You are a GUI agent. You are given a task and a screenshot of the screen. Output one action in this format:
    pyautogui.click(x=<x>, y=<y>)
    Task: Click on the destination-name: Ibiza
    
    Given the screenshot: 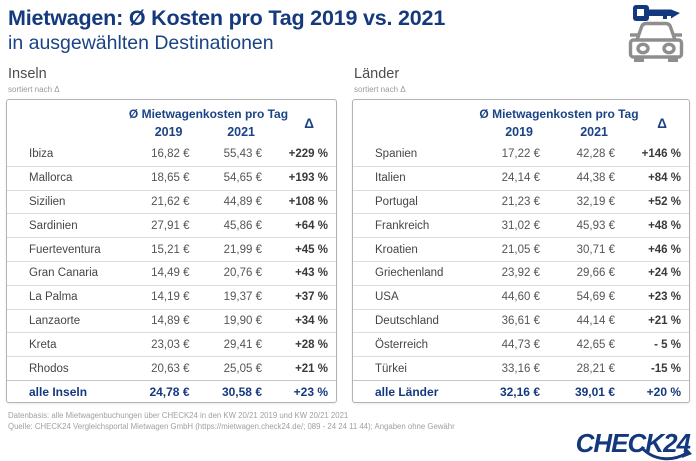 What is the action you would take?
    pyautogui.click(x=41, y=153)
    